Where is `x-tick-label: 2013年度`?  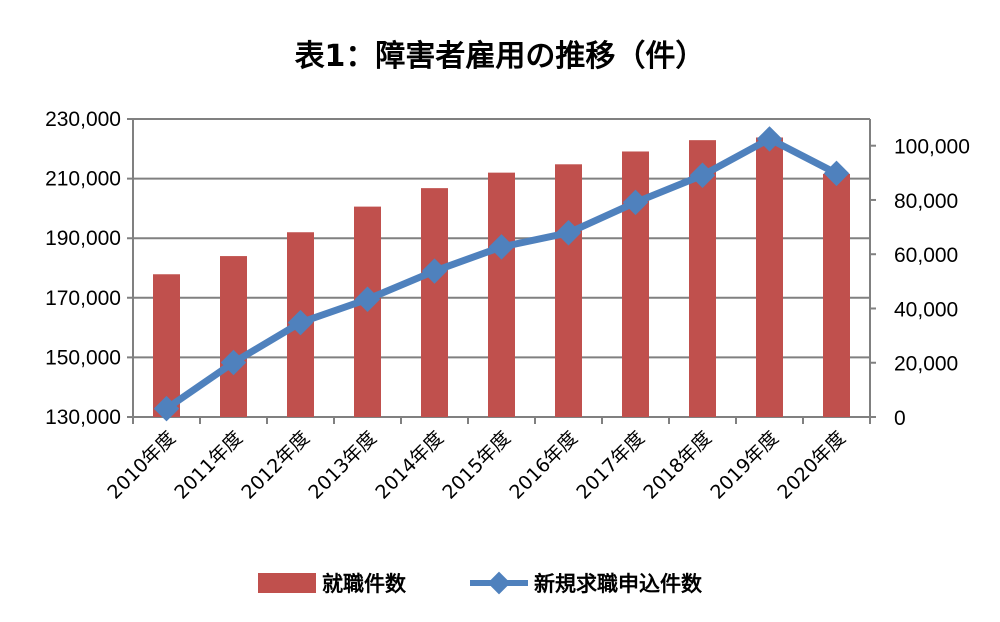
x-tick-label: 2013年度 is located at coordinates (342, 465).